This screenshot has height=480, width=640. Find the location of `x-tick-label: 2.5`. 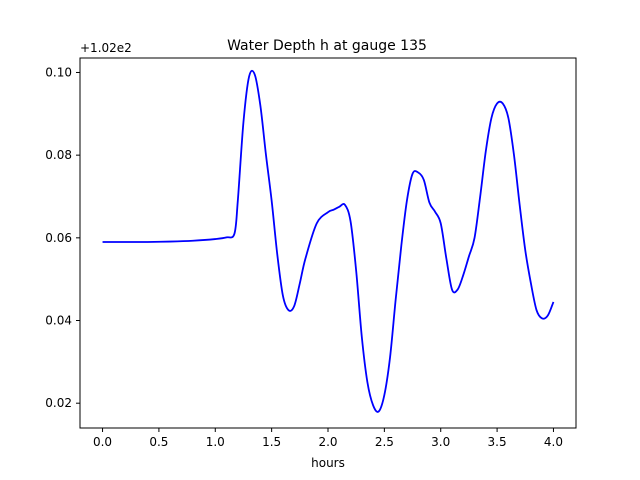

x-tick-label: 2.5 is located at coordinates (384, 442).